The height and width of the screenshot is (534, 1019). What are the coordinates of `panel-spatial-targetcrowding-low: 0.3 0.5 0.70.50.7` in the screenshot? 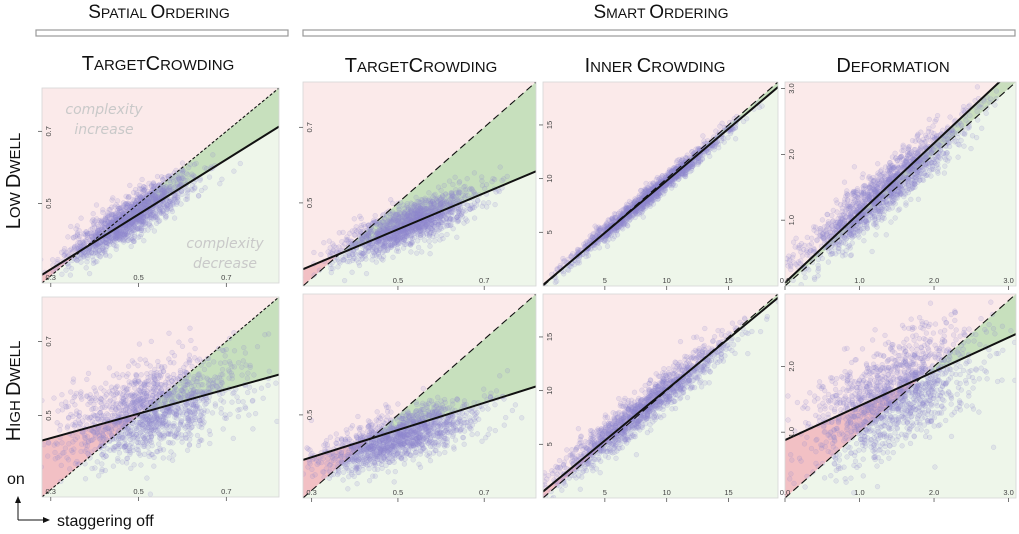 It's located at (155, 187).